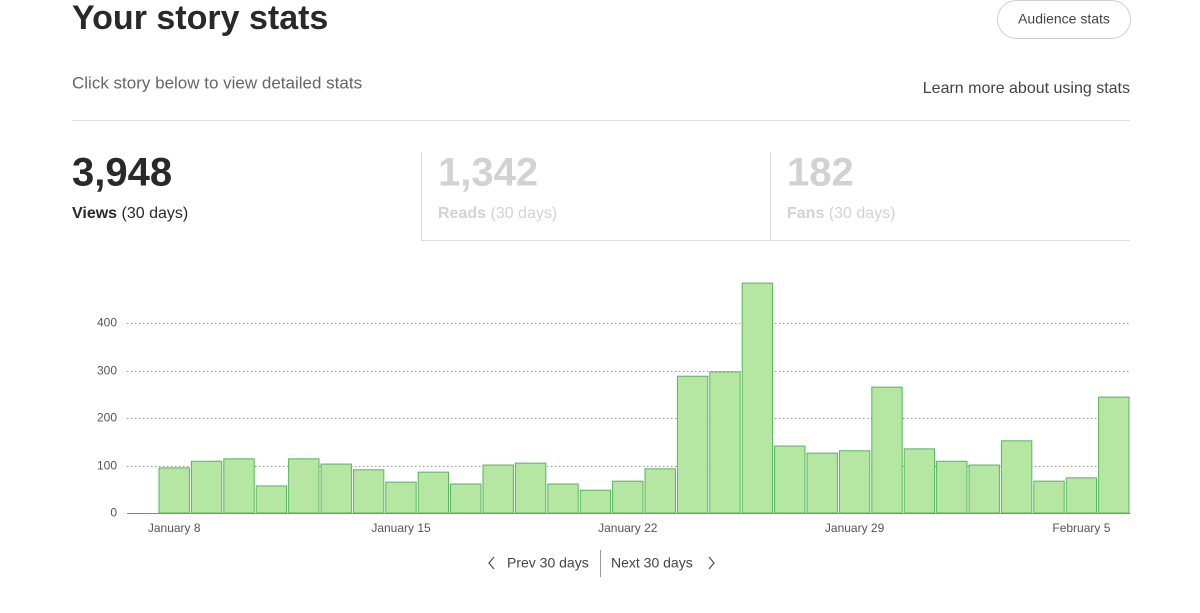 This screenshot has height=613, width=1200. I want to click on stat-label: Views (30 days), so click(130, 213).